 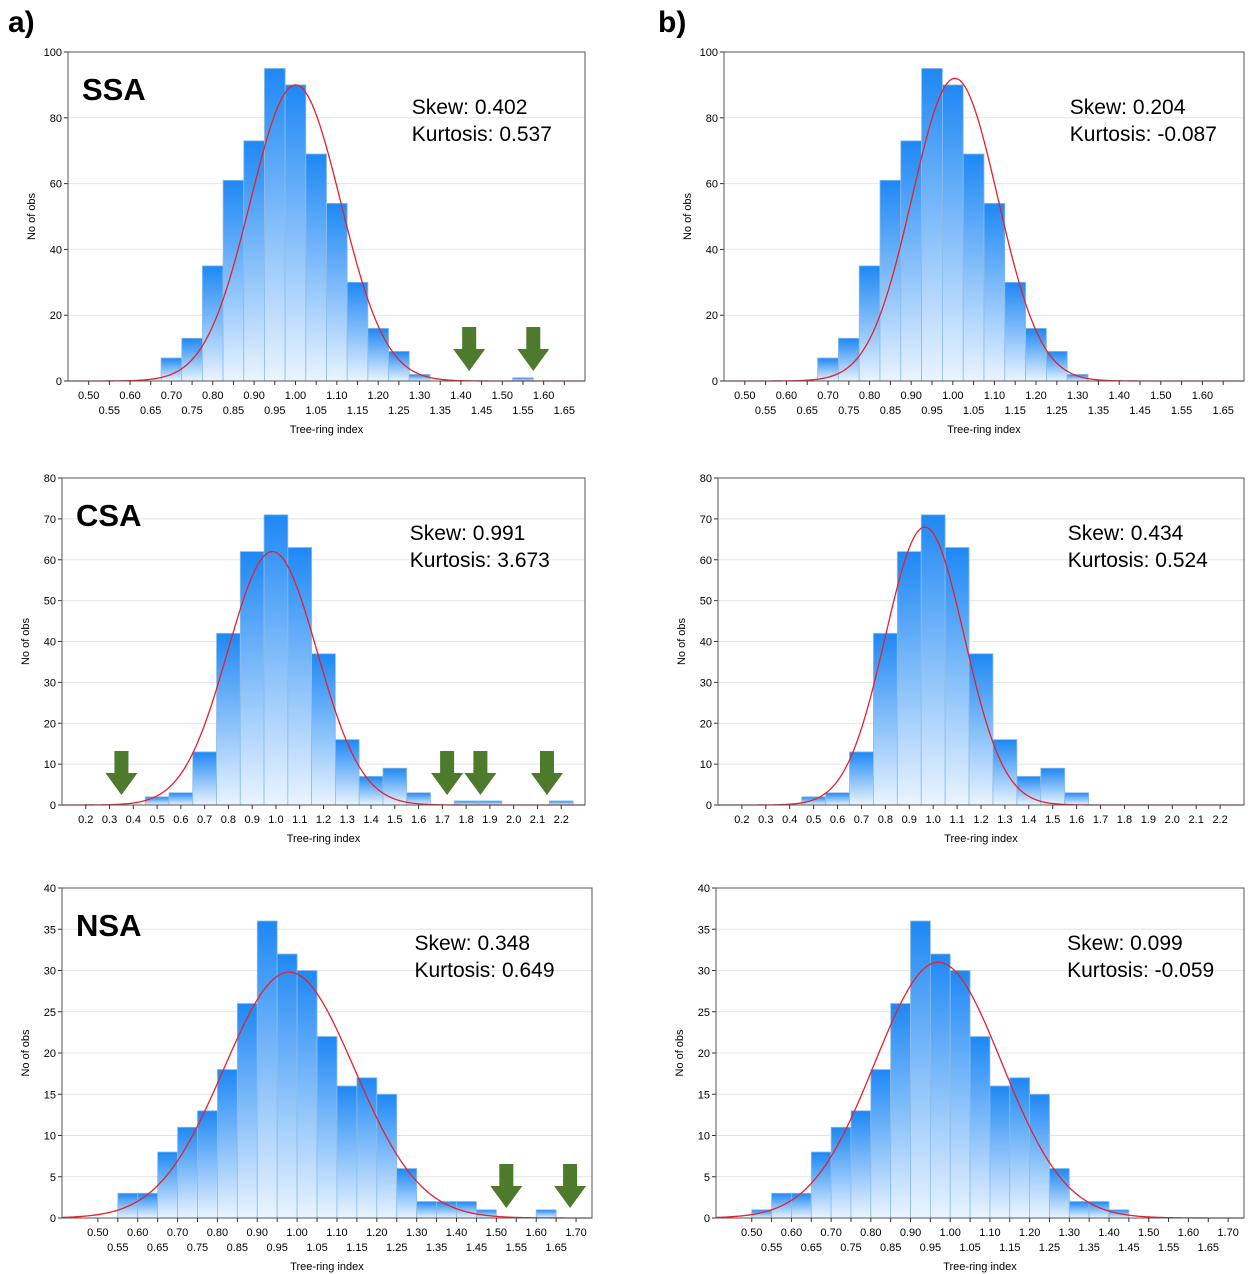 What do you see at coordinates (436, 1248) in the screenshot?
I see `x-tick-label: 1.35` at bounding box center [436, 1248].